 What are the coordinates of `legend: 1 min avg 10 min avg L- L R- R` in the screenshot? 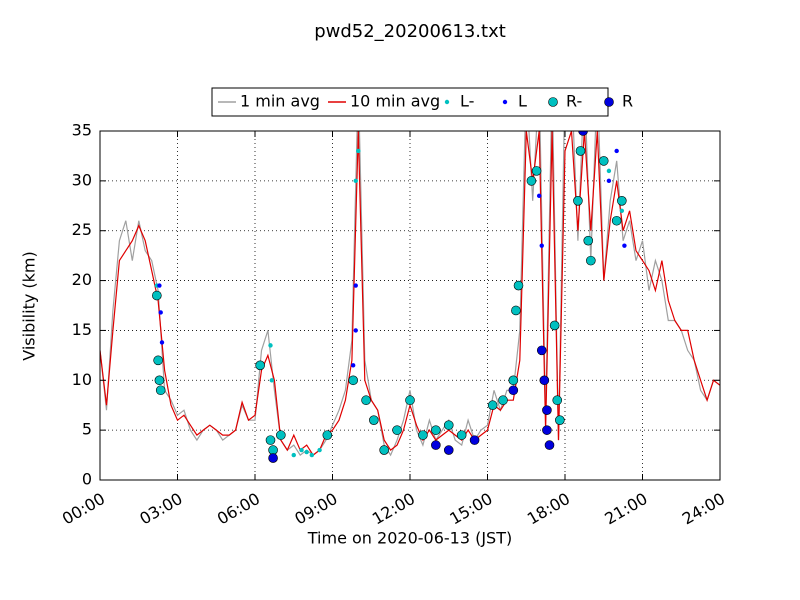 It's located at (422, 102).